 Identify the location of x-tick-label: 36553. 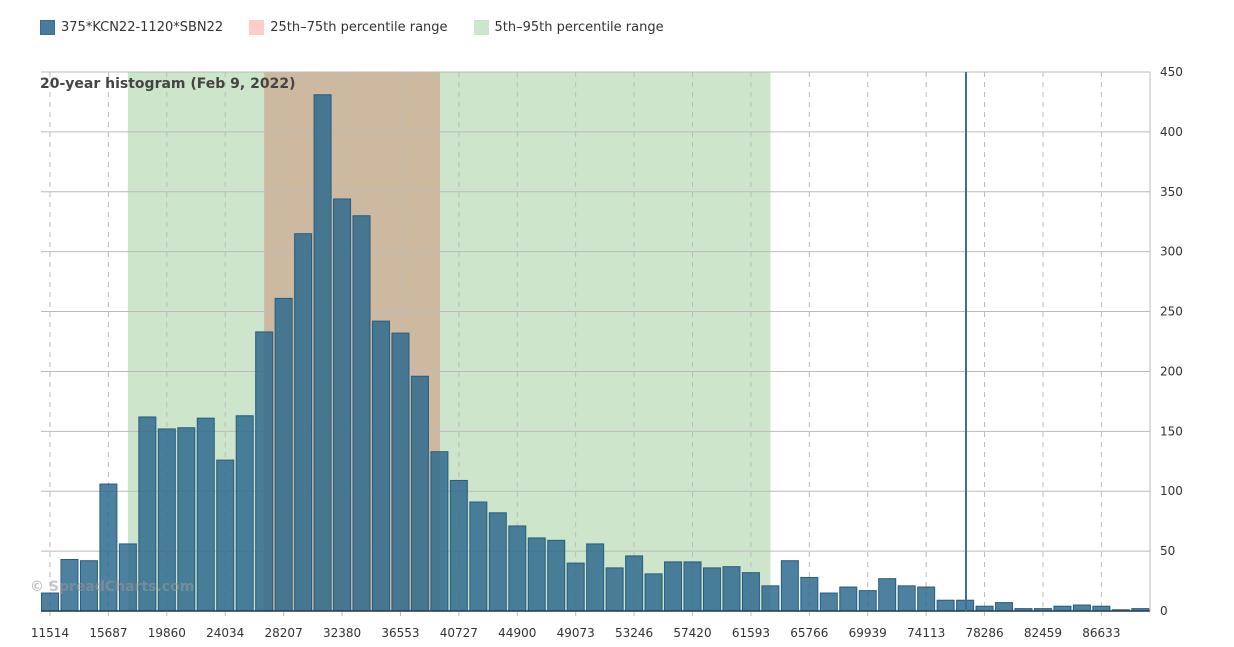
(400, 633).